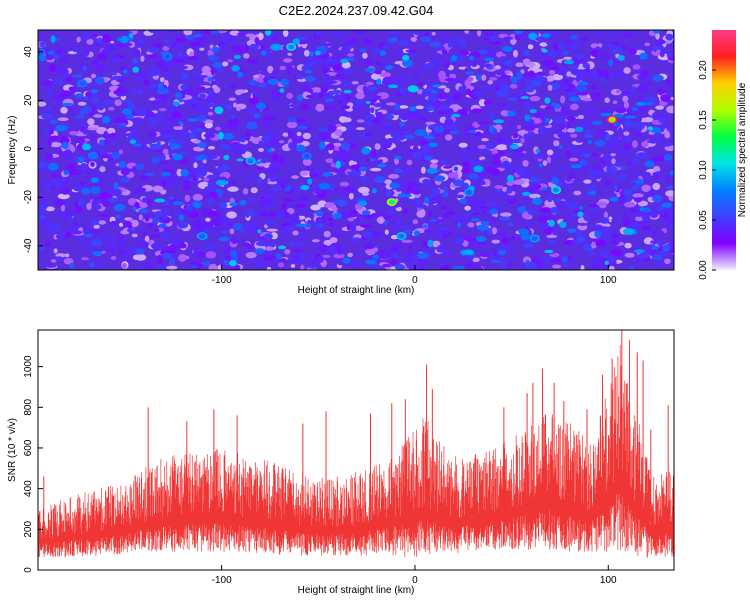  Describe the element at coordinates (414, 275) in the screenshot. I see `spectrogram-x-ticks: -100 0 100` at that location.